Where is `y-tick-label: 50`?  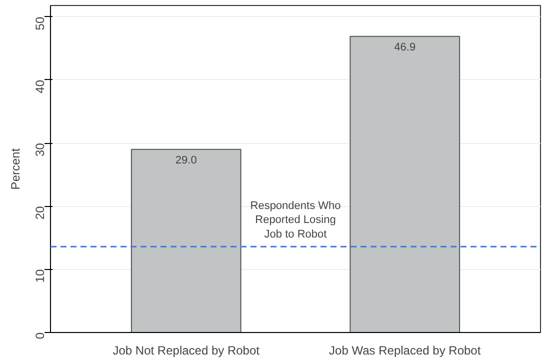
y-tick-label: 50 is located at coordinates (40, 23).